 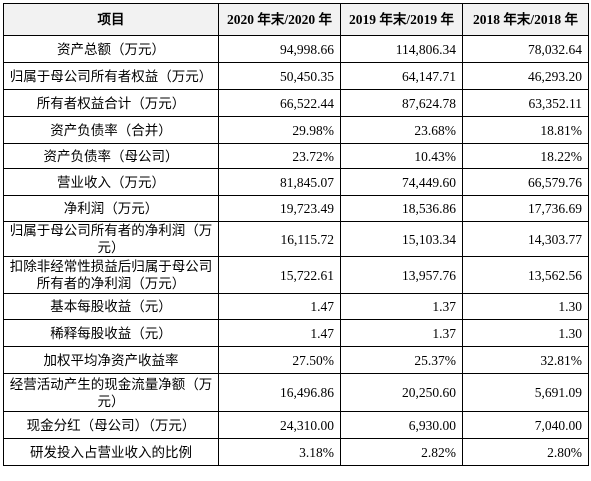 I want to click on table-row: 营业收入（万元） 81,845.07 74,449.60 66,579.76, so click(x=296, y=182).